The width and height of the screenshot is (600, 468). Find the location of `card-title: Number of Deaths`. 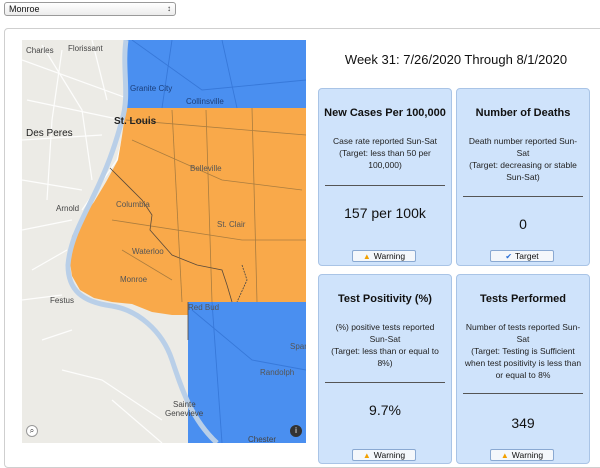

card-title: Number of Deaths is located at coordinates (523, 113).